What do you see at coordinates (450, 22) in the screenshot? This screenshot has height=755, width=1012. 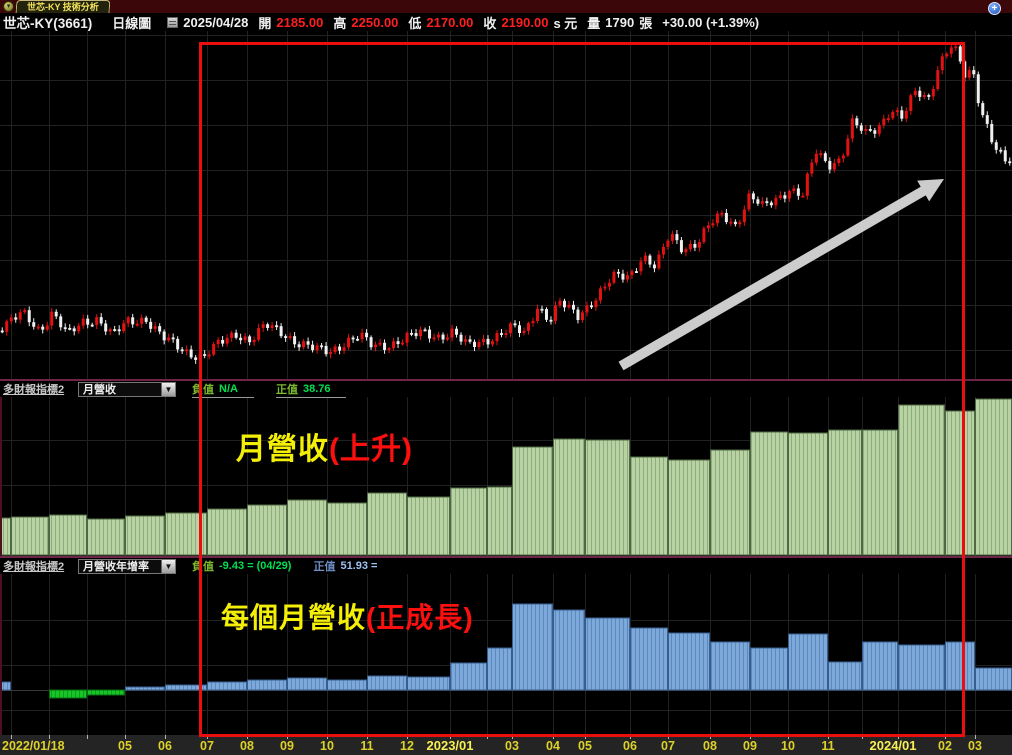 I see `low-value: 2170.00` at bounding box center [450, 22].